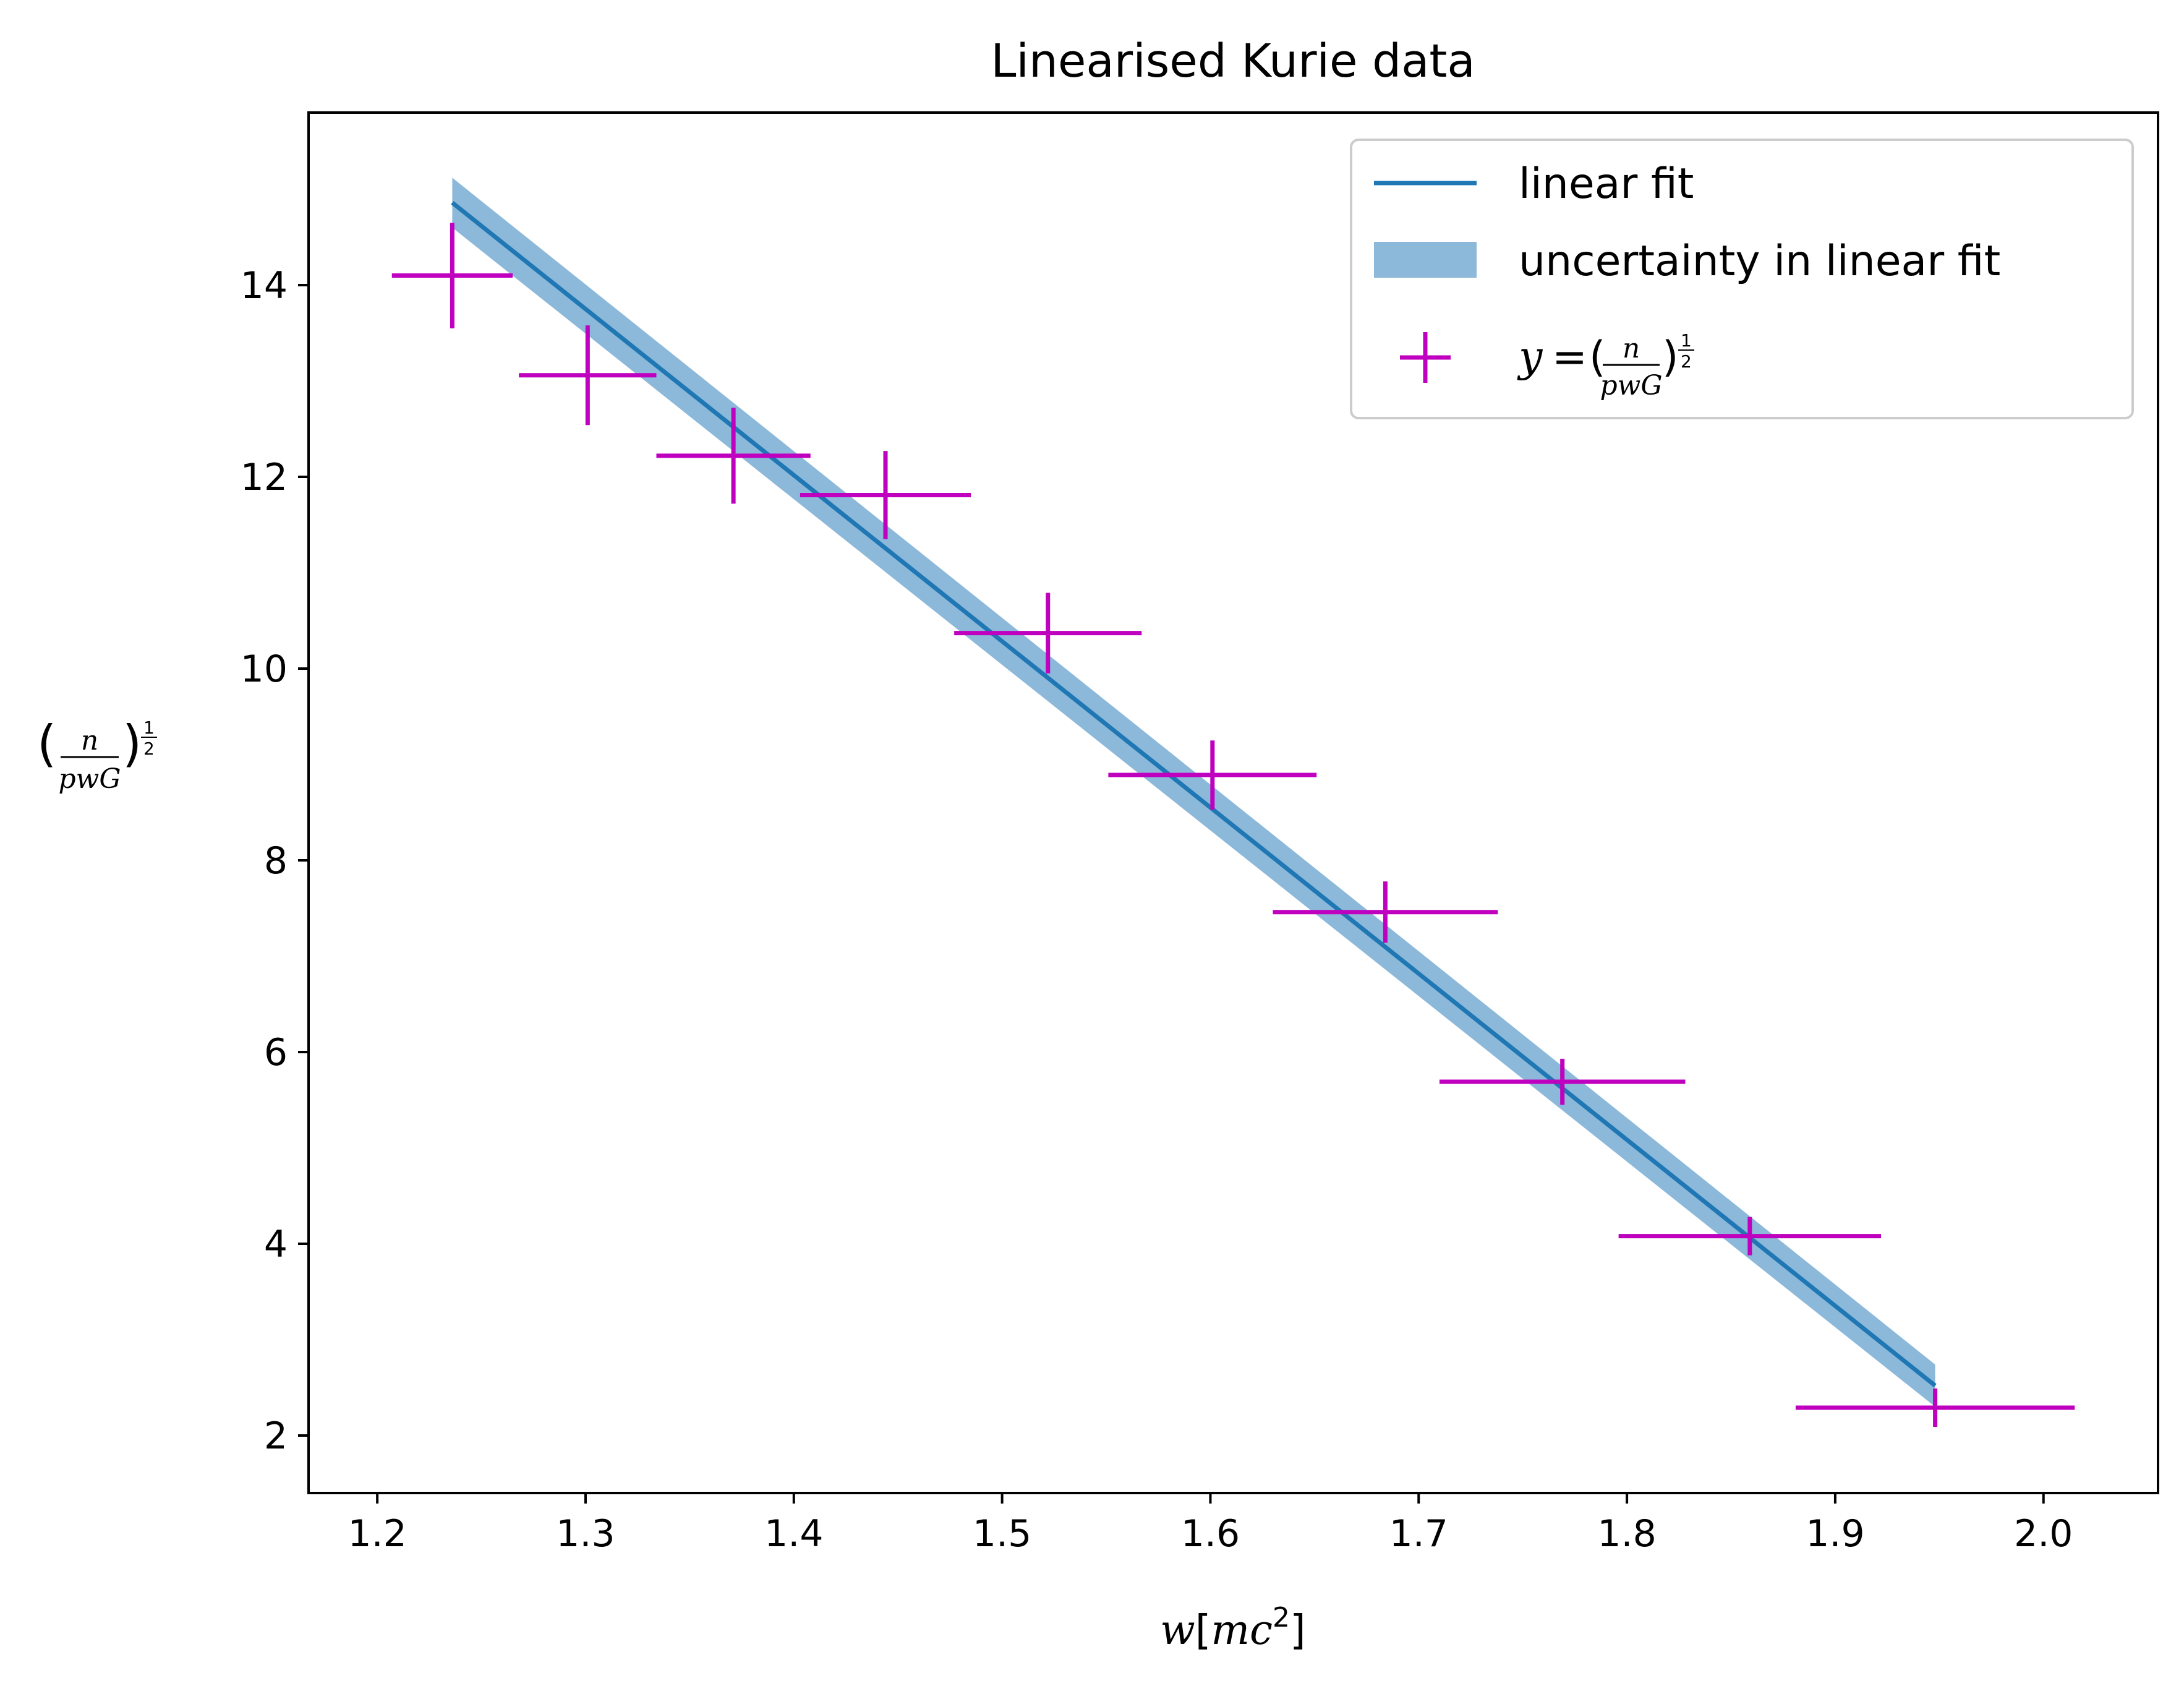 The width and height of the screenshot is (2184, 1686). What do you see at coordinates (2043, 1533) in the screenshot?
I see `x-tick-label: 2.0` at bounding box center [2043, 1533].